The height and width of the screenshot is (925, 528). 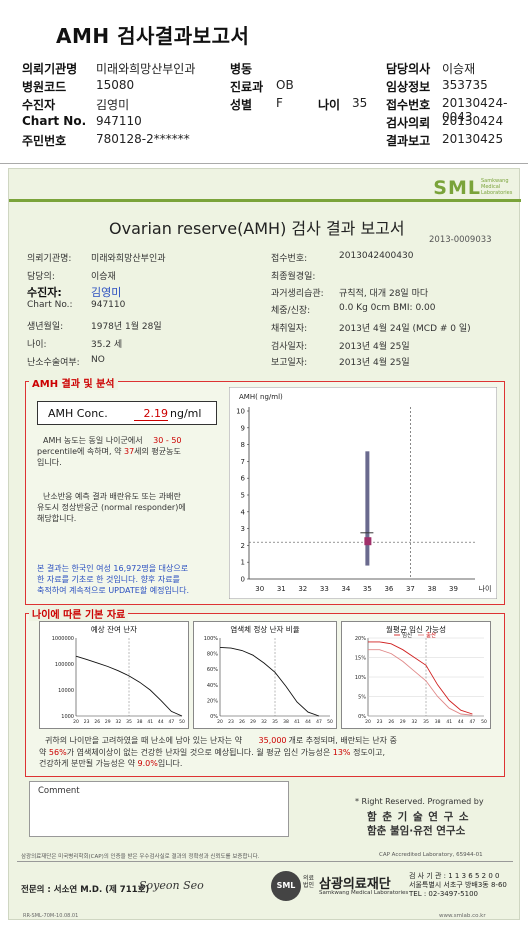 I want to click on report-title: AMH 검사결과보고서, so click(x=153, y=36).